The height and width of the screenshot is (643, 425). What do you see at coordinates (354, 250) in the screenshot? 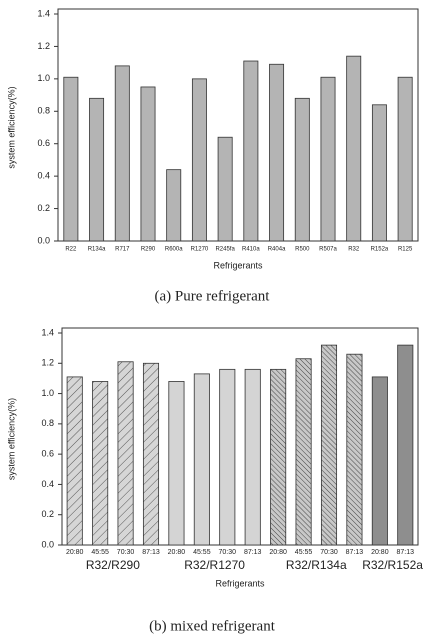
I see `x-tick-label: R32` at bounding box center [354, 250].